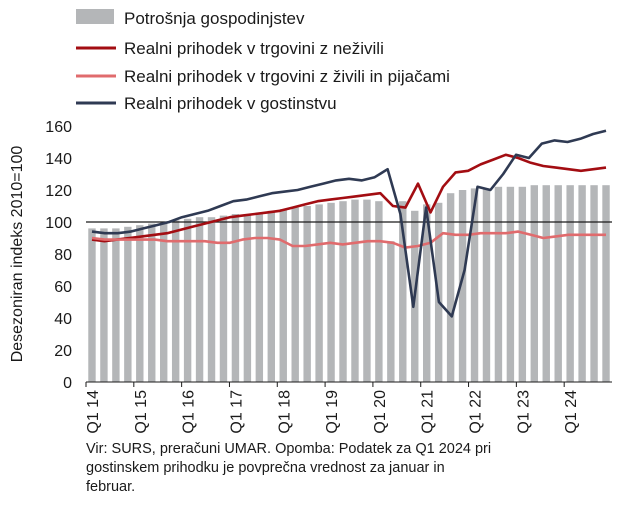 The height and width of the screenshot is (508, 620). Describe the element at coordinates (476, 412) in the screenshot. I see `x-tick-label: Q1 22` at that location.